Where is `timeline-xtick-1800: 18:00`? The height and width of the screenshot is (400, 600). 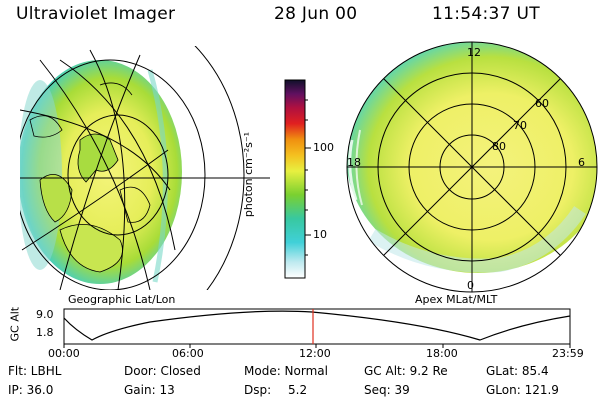
timeline-xtick-1800: 18:00 is located at coordinates (442, 353).